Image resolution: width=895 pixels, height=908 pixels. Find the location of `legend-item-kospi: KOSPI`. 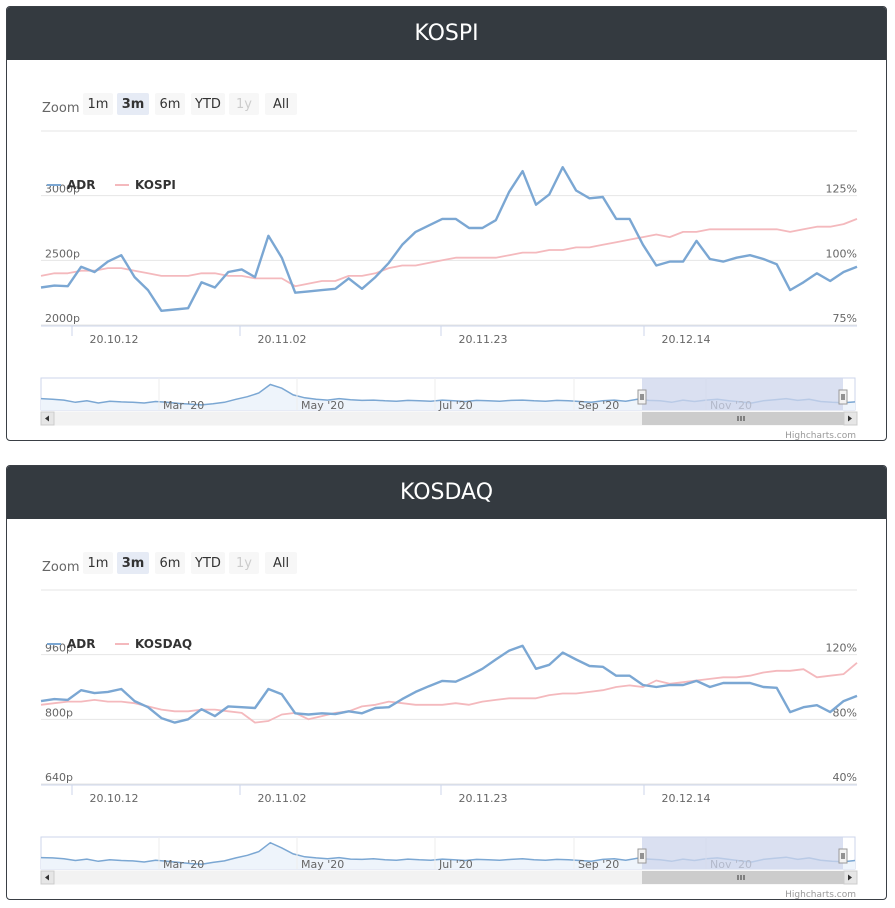

legend-item-kospi: KOSPI is located at coordinates (145, 185).